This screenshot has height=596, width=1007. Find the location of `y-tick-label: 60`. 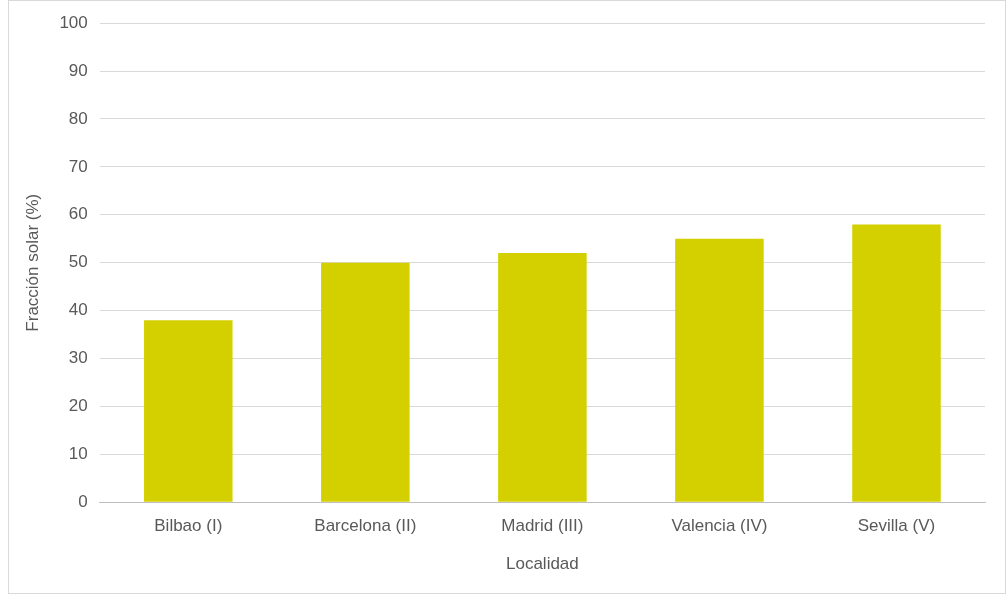

y-tick-label: 60 is located at coordinates (78, 214).